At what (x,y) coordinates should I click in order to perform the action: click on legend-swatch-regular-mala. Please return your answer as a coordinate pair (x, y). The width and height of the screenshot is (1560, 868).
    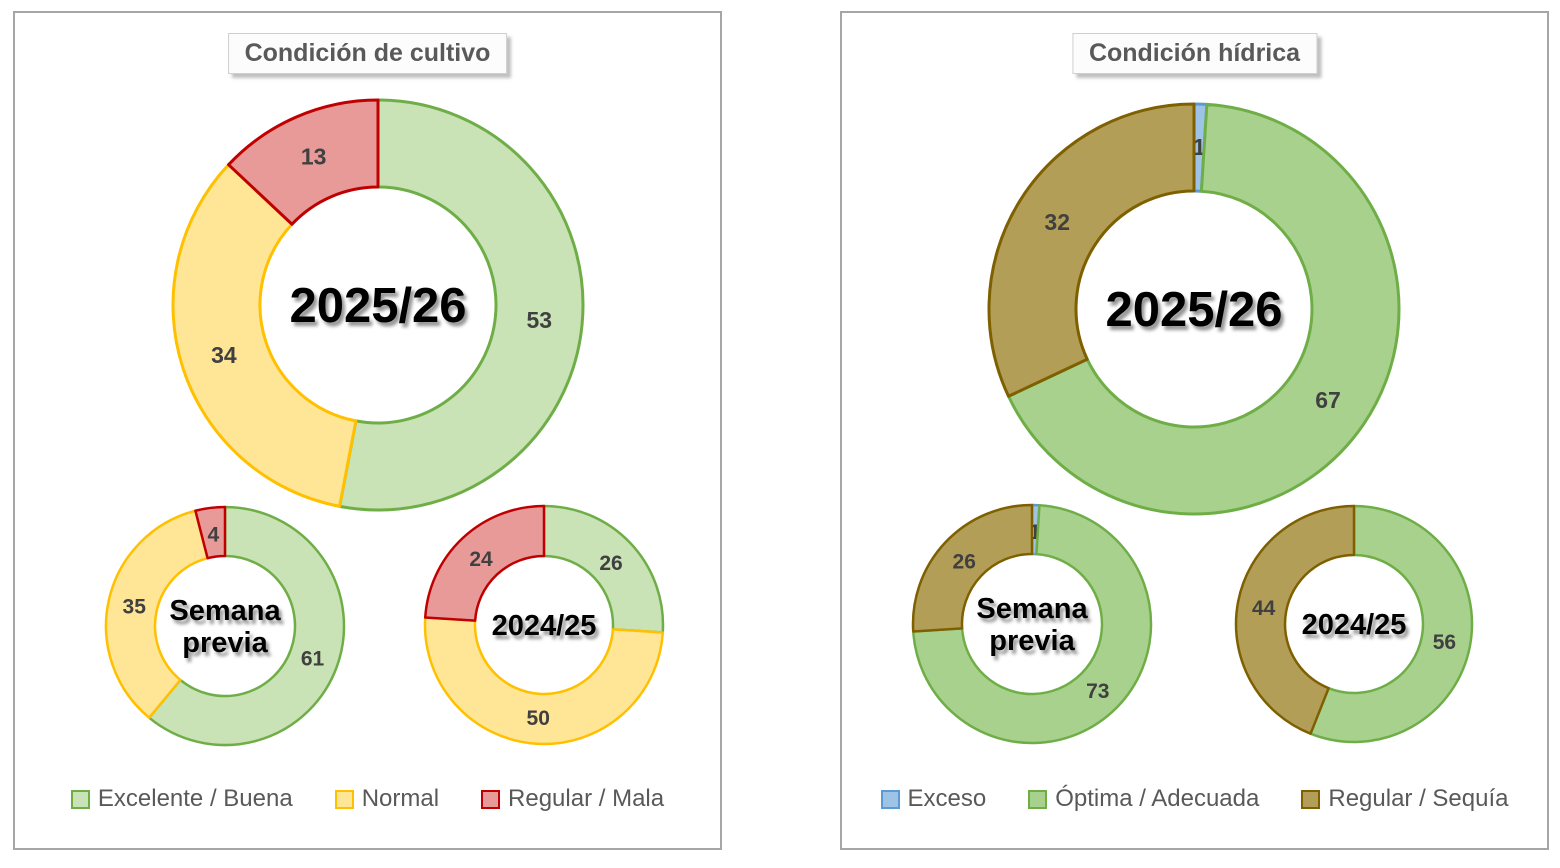
    Looking at the image, I should click on (491, 799).